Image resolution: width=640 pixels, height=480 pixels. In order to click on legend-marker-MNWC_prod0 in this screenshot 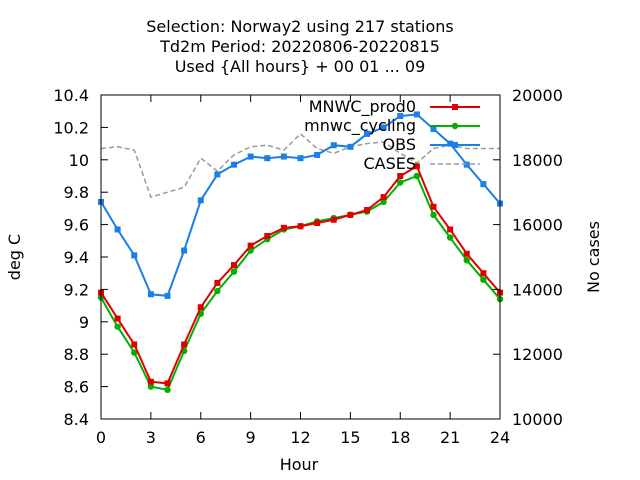, I will do `click(455, 107)`.